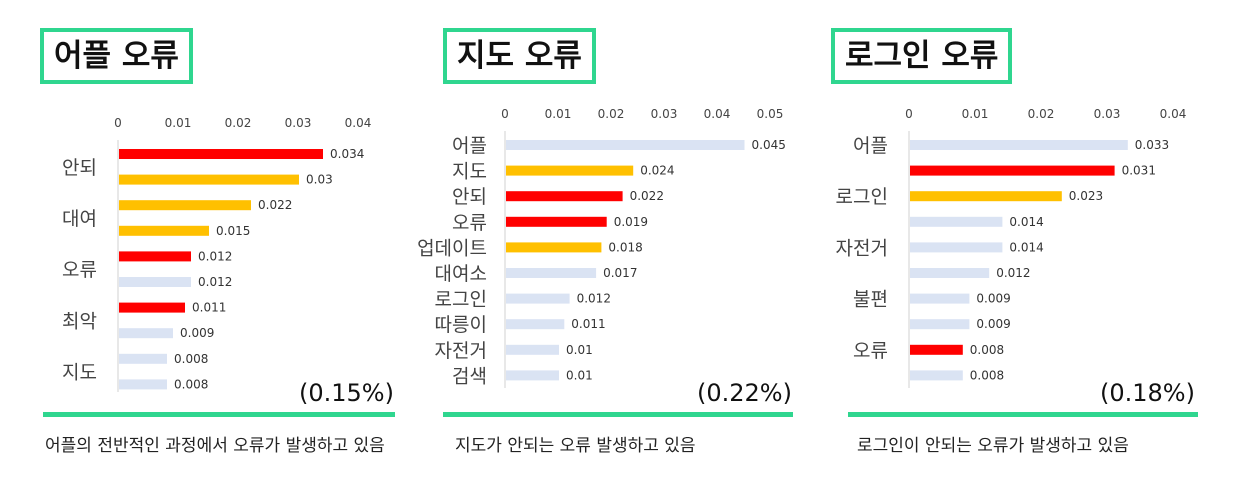  What do you see at coordinates (922, 56) in the screenshot?
I see `panel-title: 로그인 오류` at bounding box center [922, 56].